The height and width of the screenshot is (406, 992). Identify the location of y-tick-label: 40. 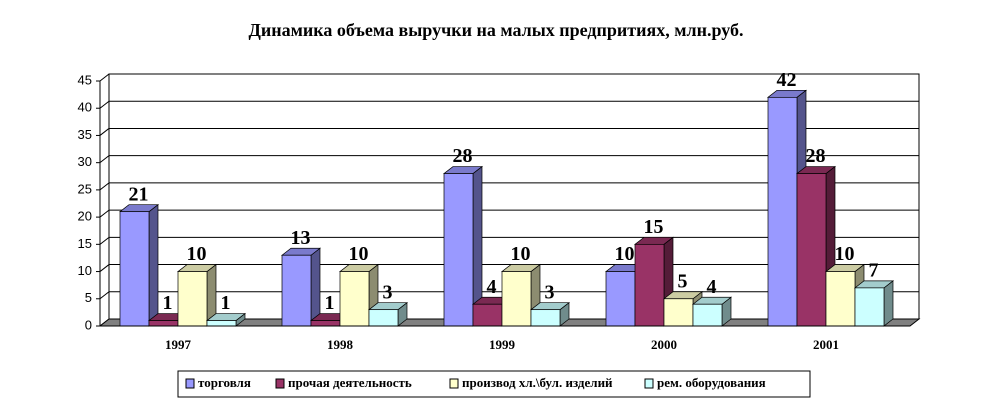
(85, 107).